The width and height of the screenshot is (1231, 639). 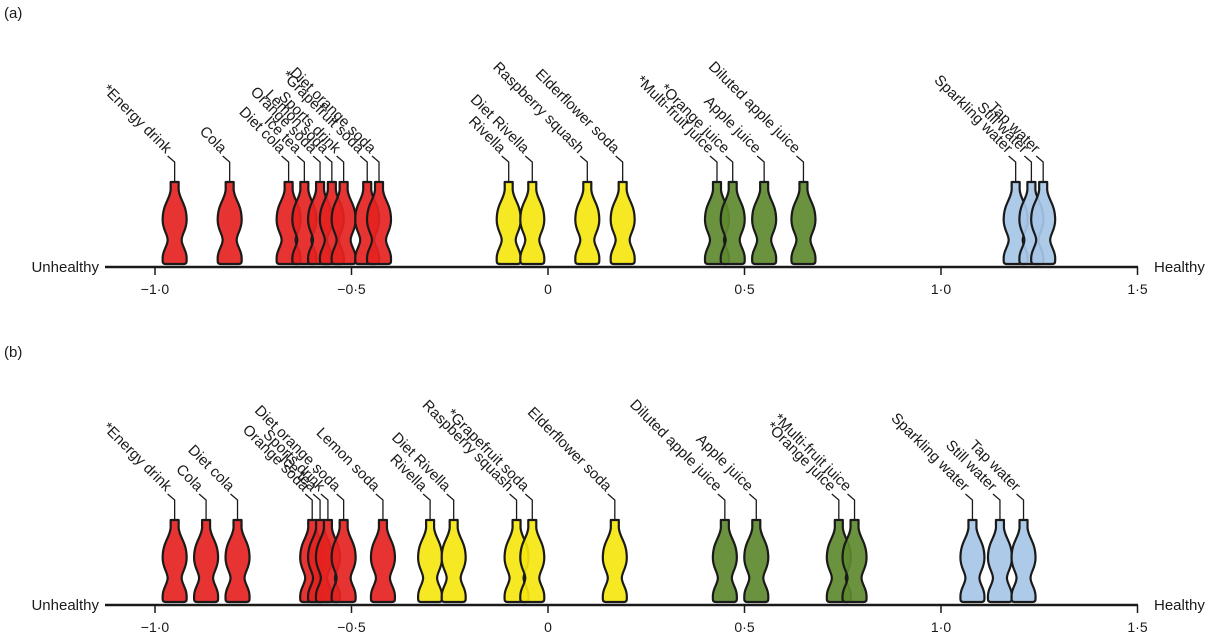 What do you see at coordinates (488, 451) in the screenshot?
I see `drink-label: *Grapefruit soda` at bounding box center [488, 451].